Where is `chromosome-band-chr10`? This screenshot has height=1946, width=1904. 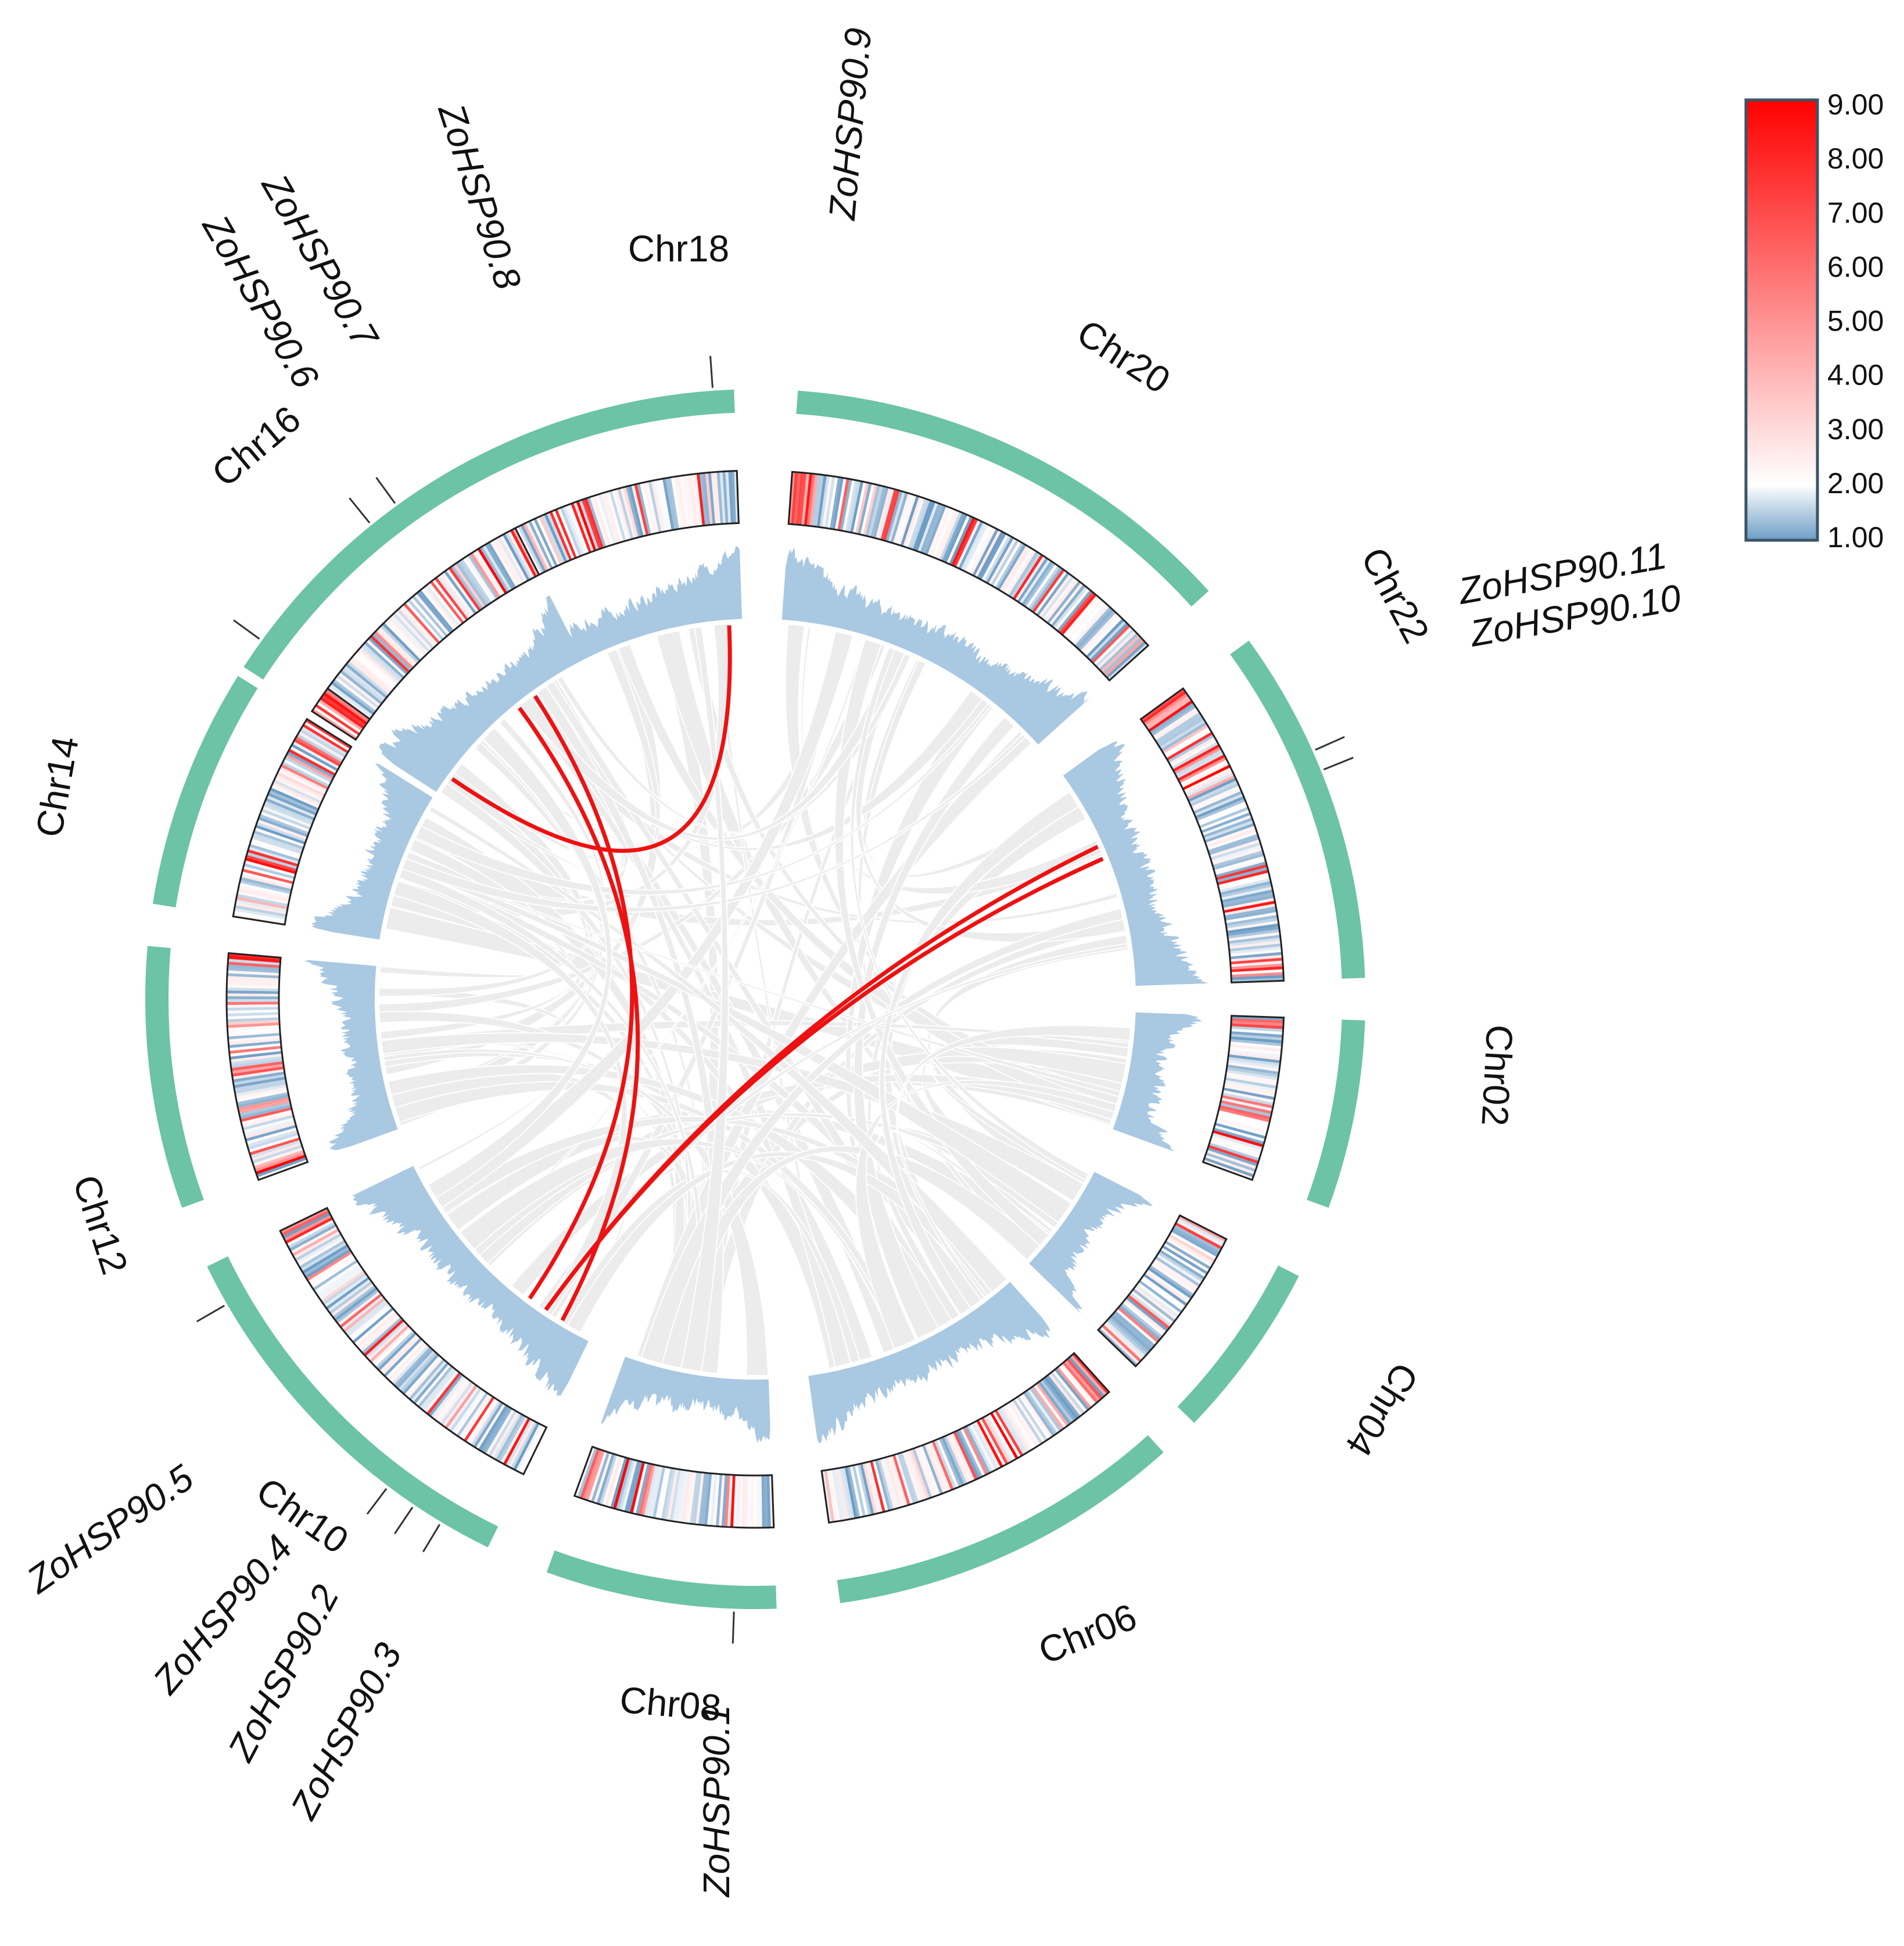
chromosome-band-chr10 is located at coordinates (353, 1402).